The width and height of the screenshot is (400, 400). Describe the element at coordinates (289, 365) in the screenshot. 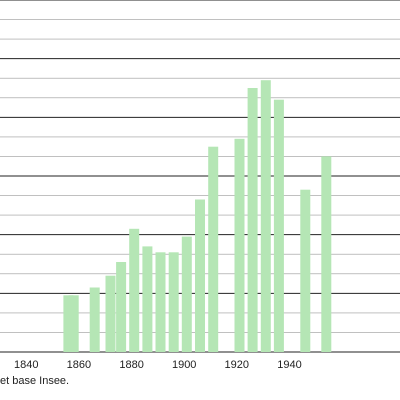

I see `x-tick-label-1940: 1940` at that location.